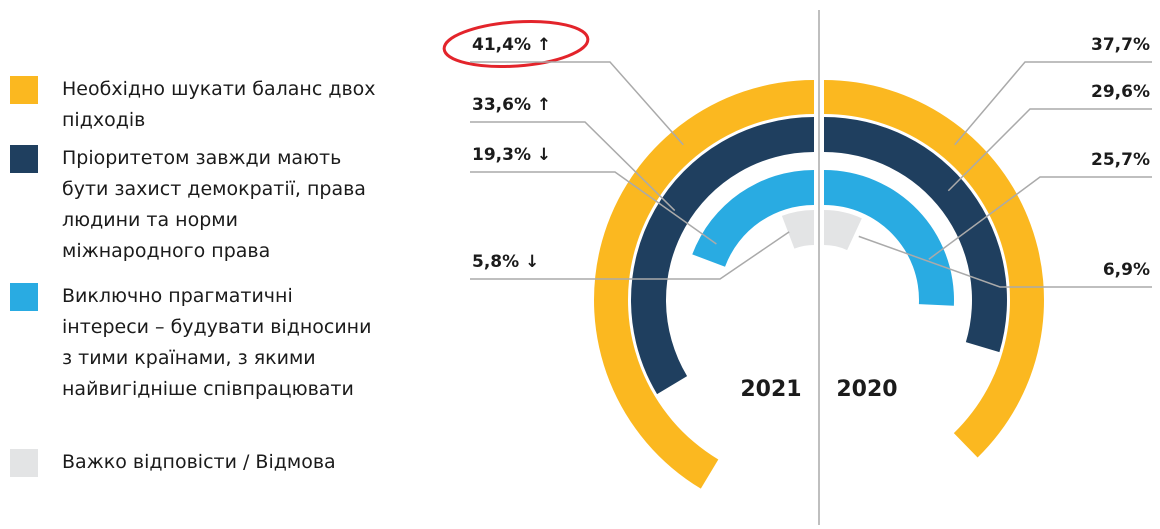 This screenshot has height=529, width=1160. I want to click on value-label: 33,6% ↑, so click(511, 105).